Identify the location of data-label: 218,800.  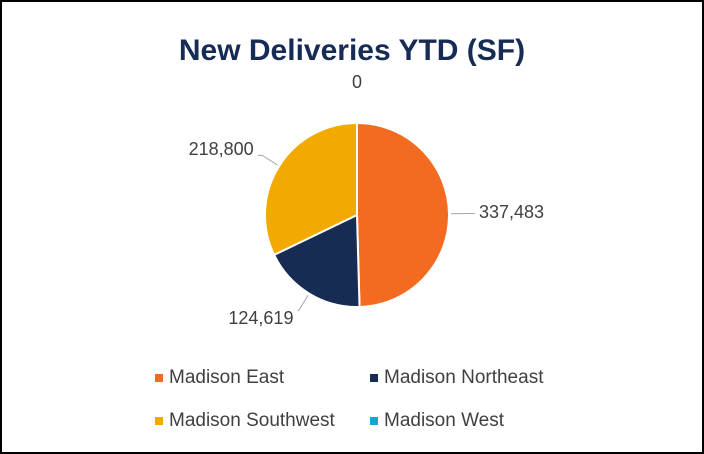
(221, 149).